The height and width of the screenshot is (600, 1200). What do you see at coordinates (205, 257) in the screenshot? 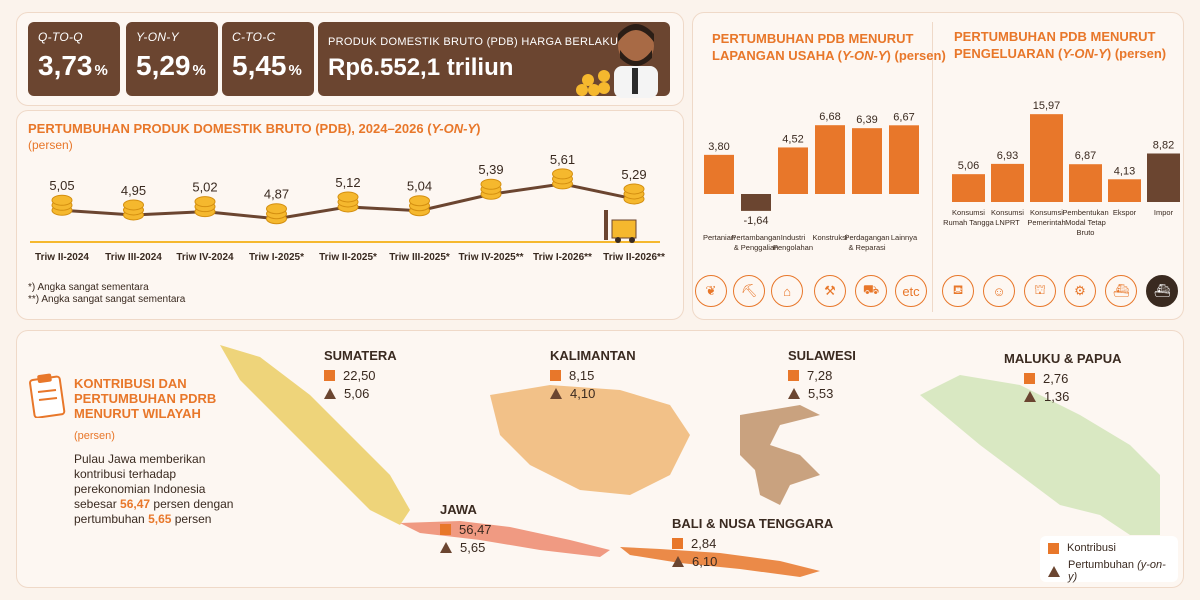
I see `x-tick-label: Triw IV-2024` at bounding box center [205, 257].